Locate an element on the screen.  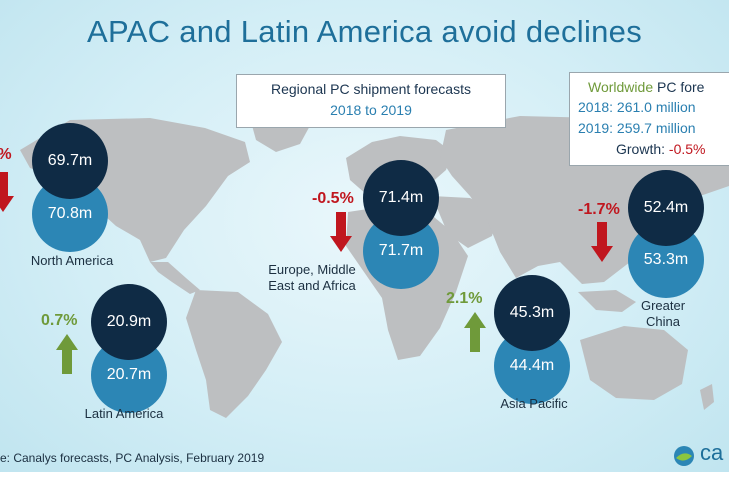
greater-china-label-line1: Greater is located at coordinates (663, 305).